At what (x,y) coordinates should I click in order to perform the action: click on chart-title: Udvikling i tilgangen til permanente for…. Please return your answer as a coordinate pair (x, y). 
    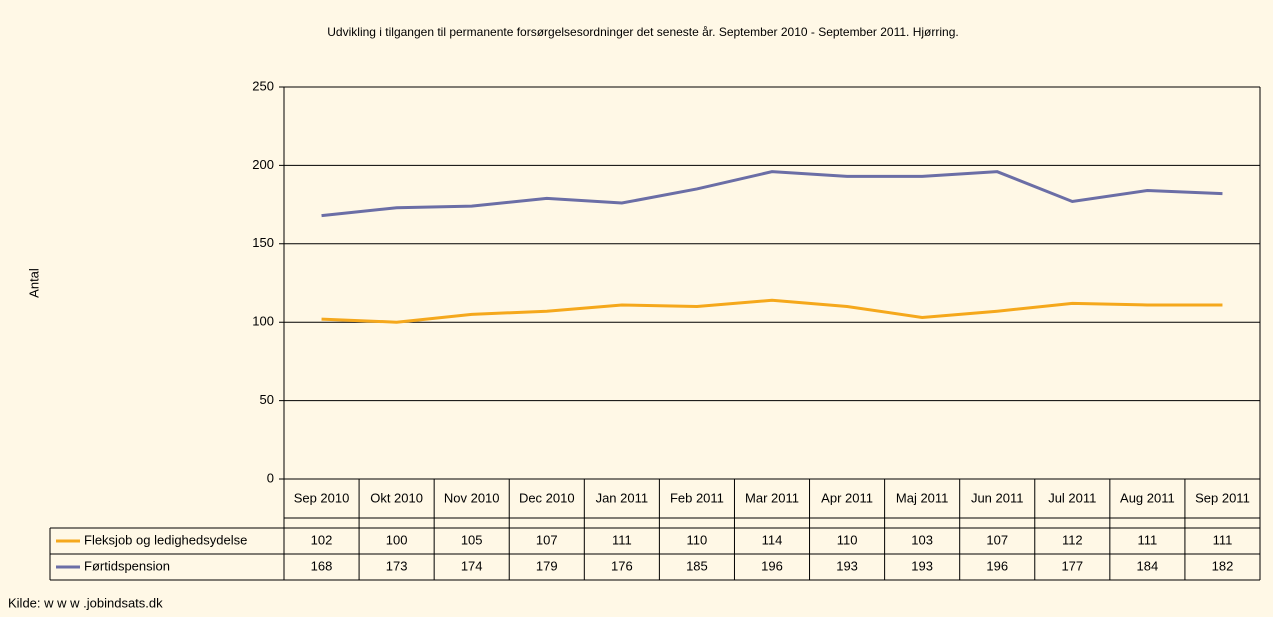
    Looking at the image, I should click on (642, 32).